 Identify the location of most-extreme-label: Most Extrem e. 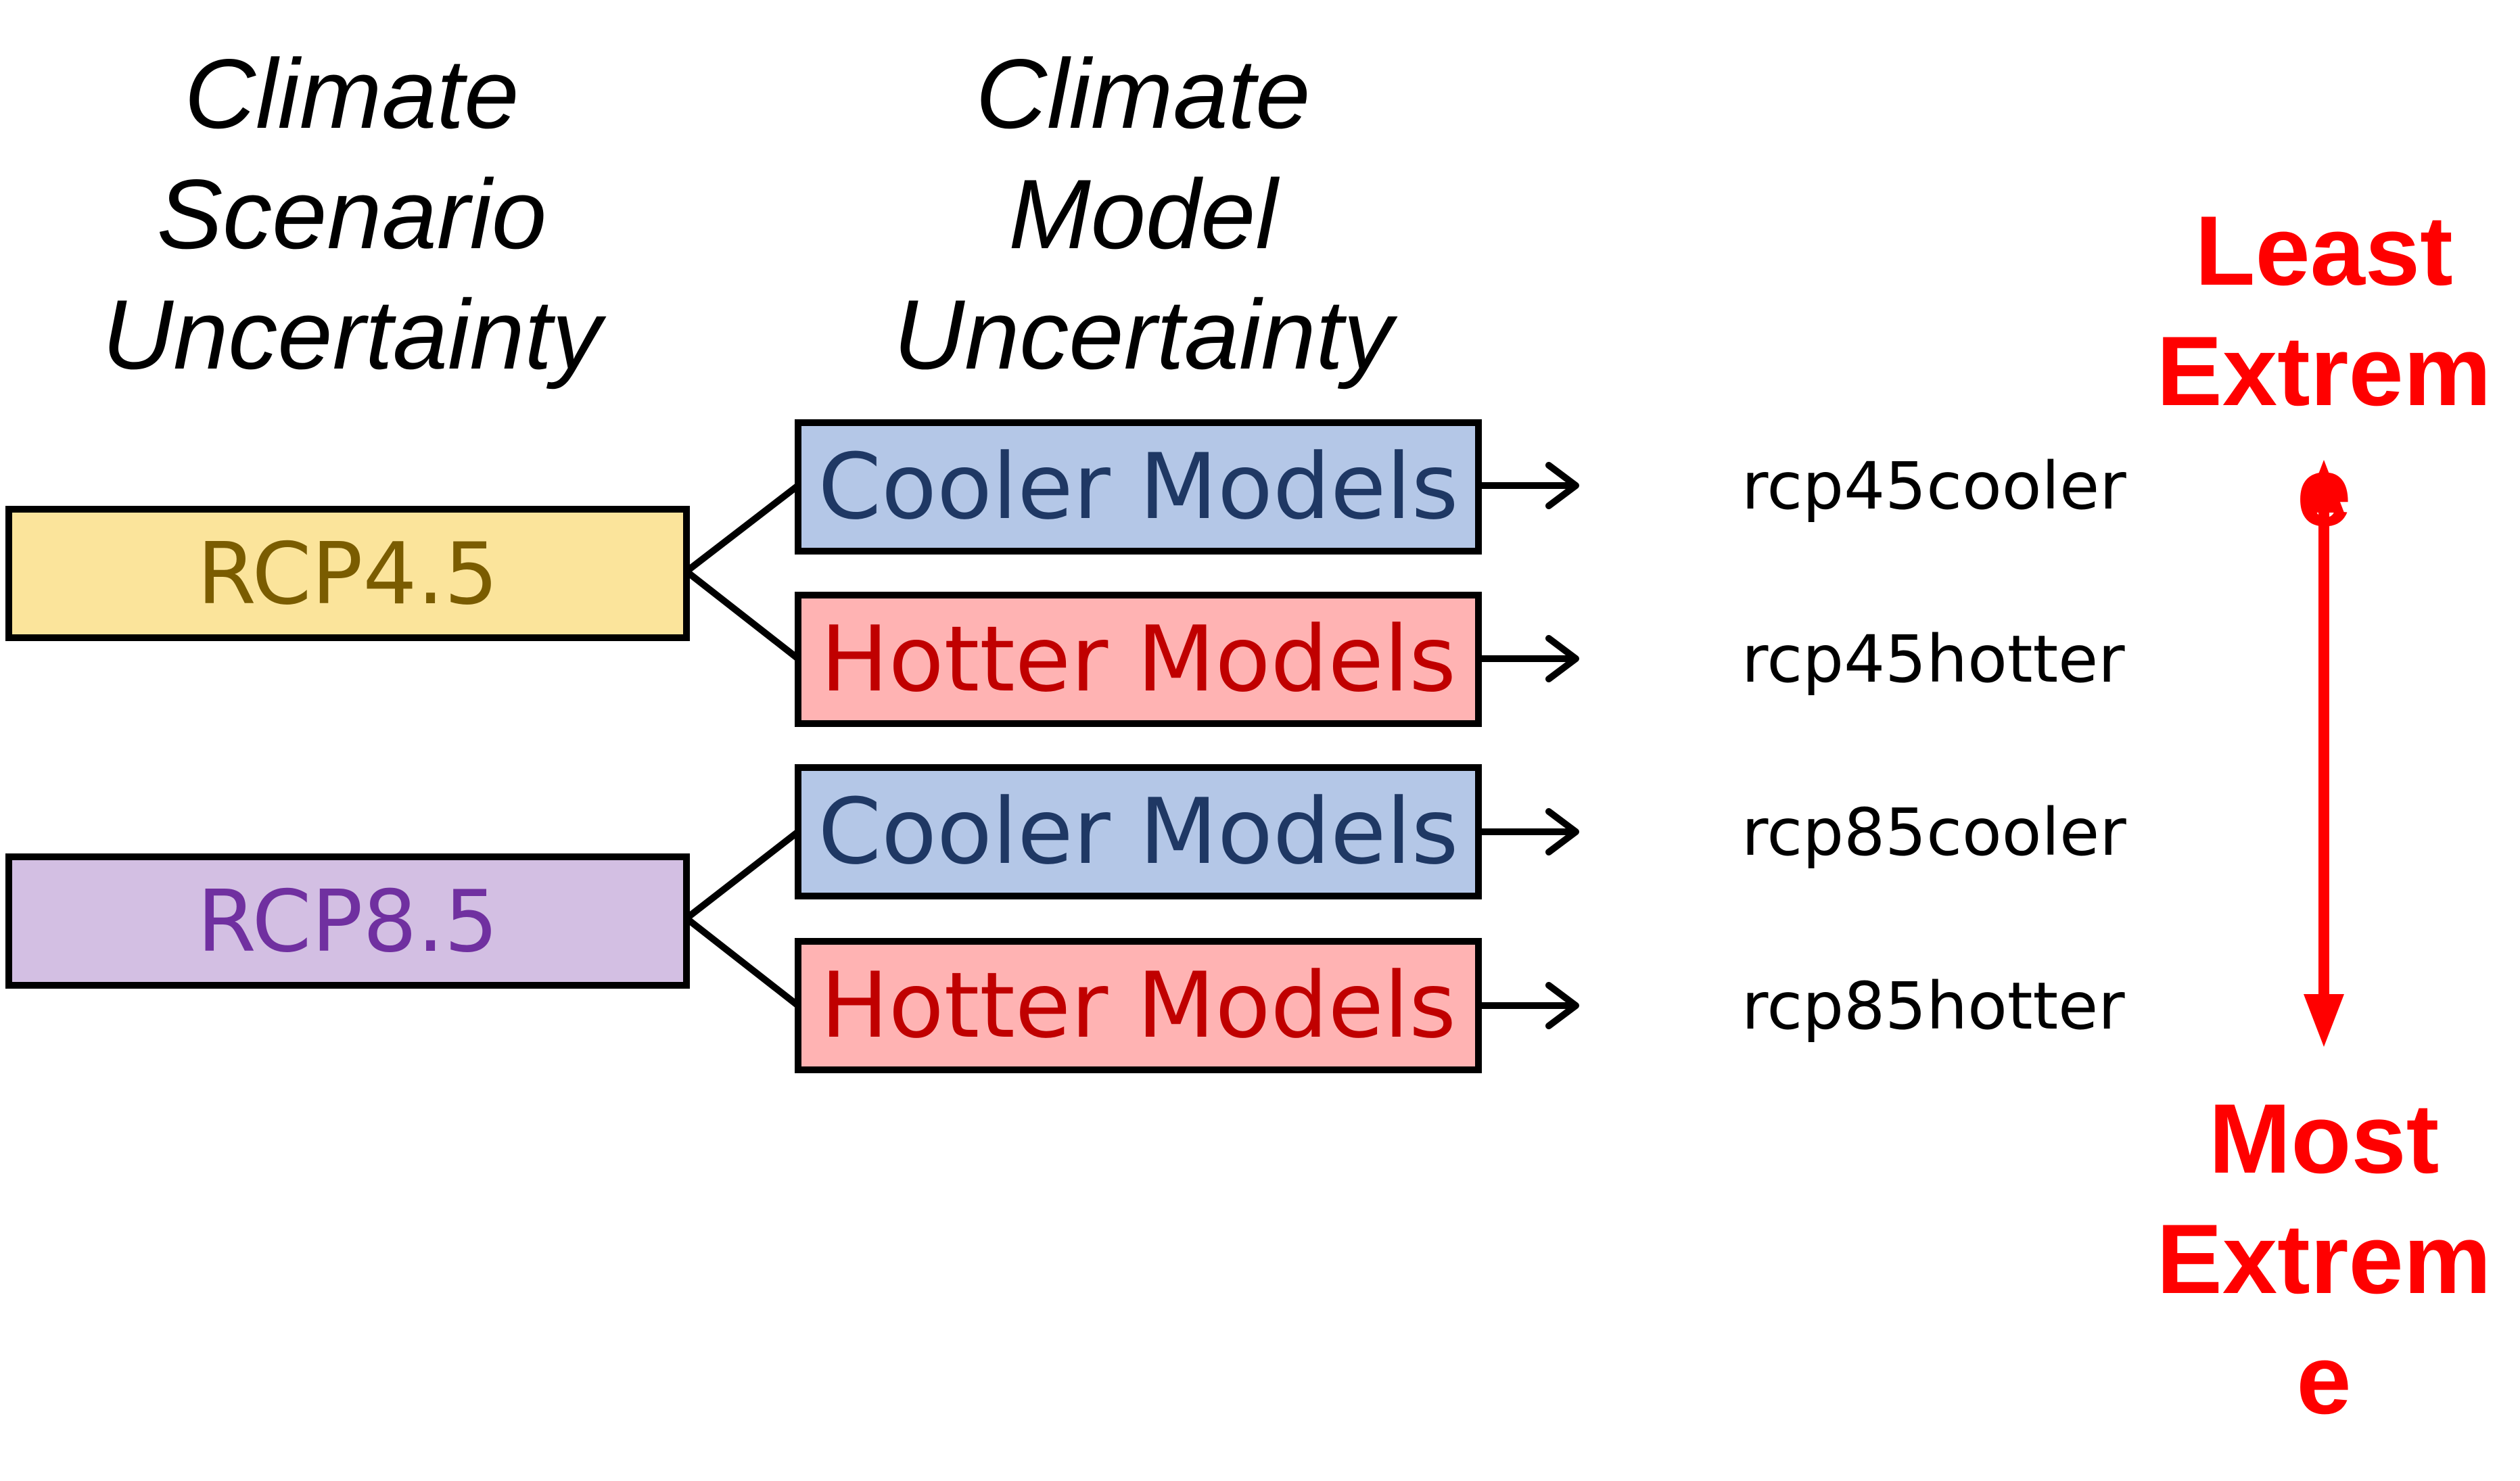
(2320, 1259).